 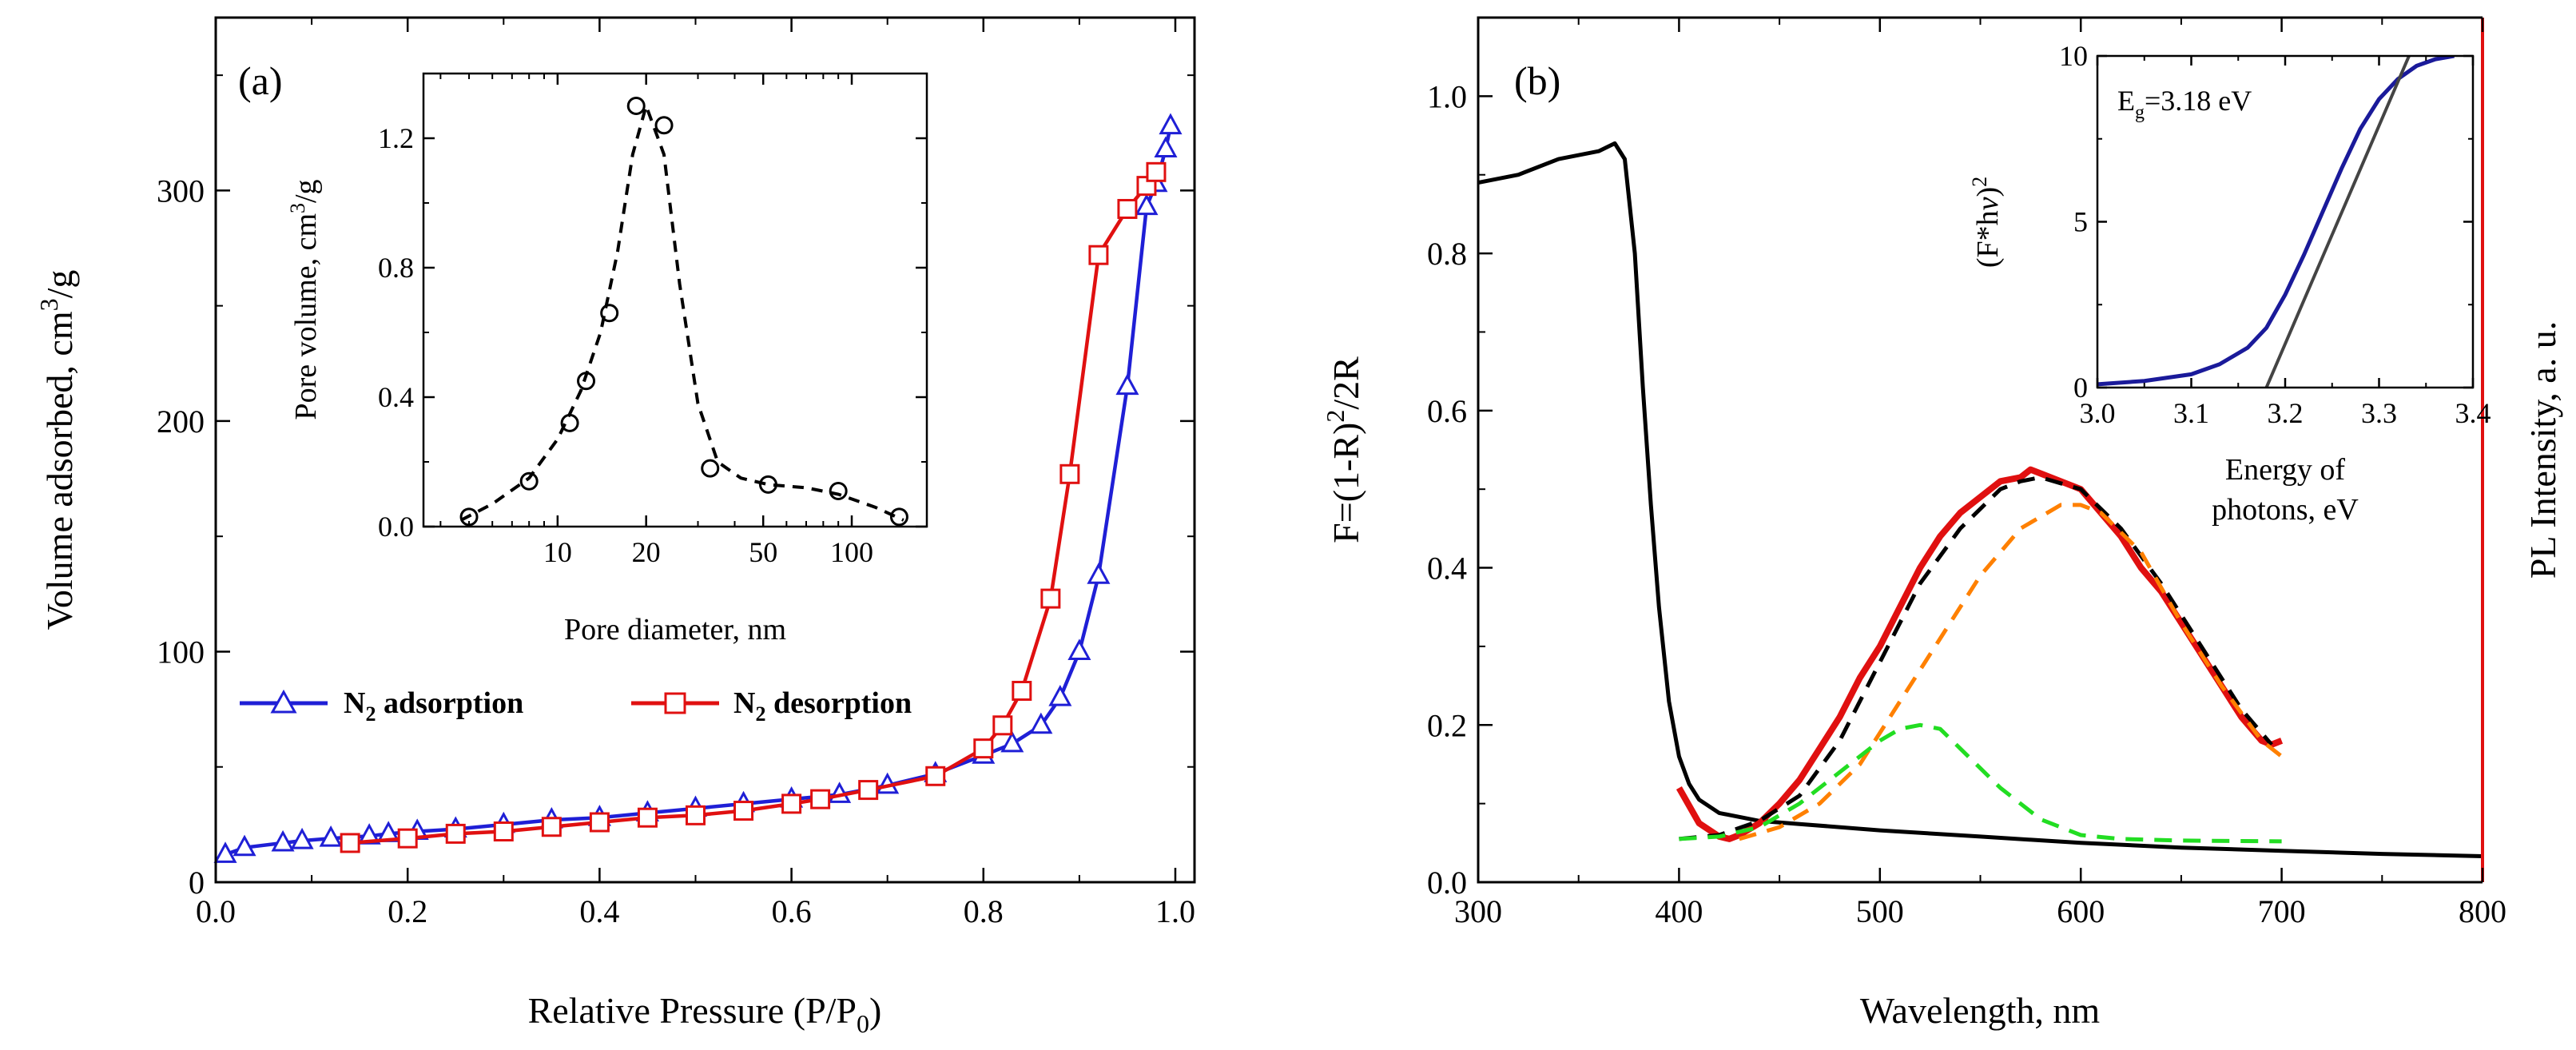 What do you see at coordinates (1980, 783) in the screenshot?
I see `pl-fit-green-curve` at bounding box center [1980, 783].